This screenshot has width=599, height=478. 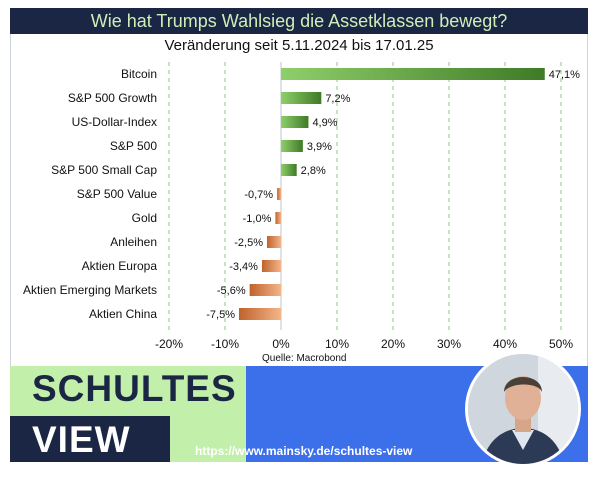 What do you see at coordinates (324, 123) in the screenshot?
I see `value-label: 4,9%` at bounding box center [324, 123].